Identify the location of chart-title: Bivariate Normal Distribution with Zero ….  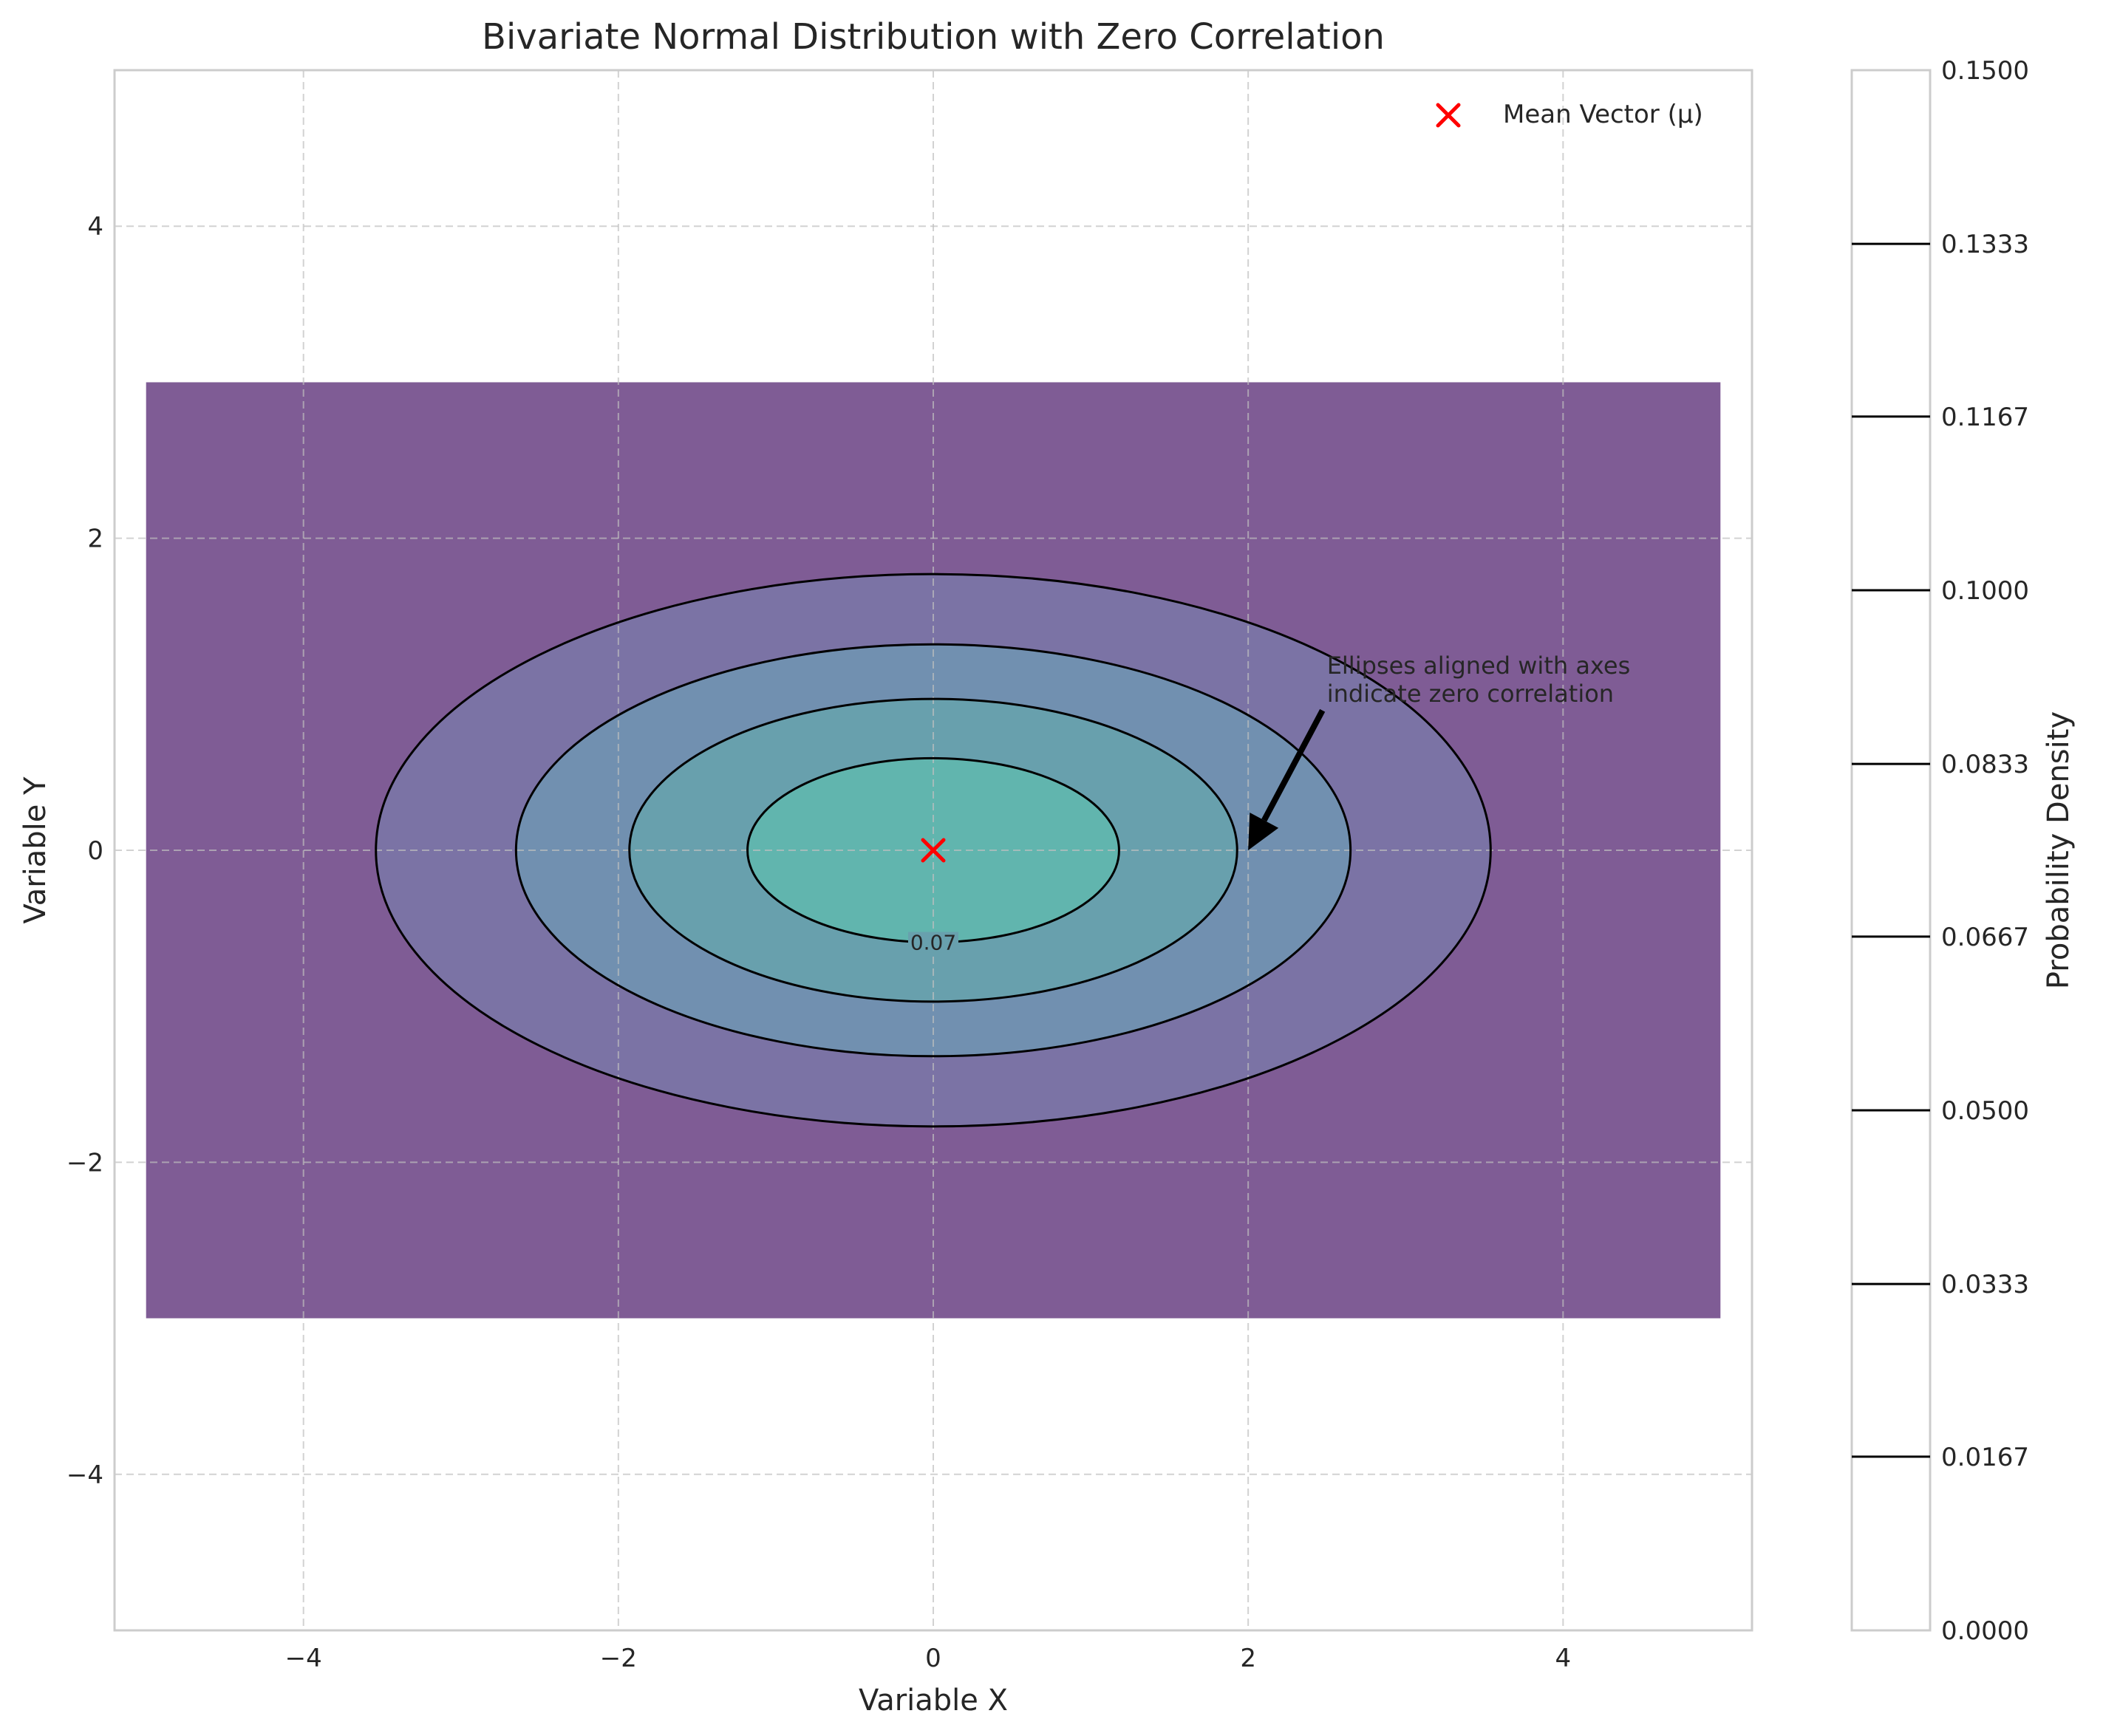
(934, 37).